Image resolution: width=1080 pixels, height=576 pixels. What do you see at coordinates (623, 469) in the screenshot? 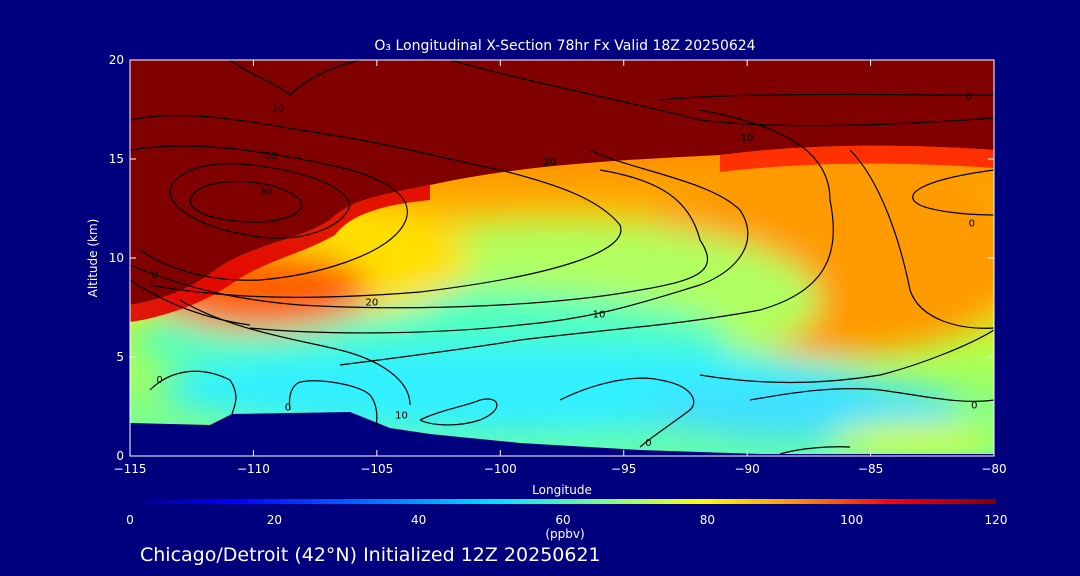
I see `x-tick-label: −95` at bounding box center [623, 469].